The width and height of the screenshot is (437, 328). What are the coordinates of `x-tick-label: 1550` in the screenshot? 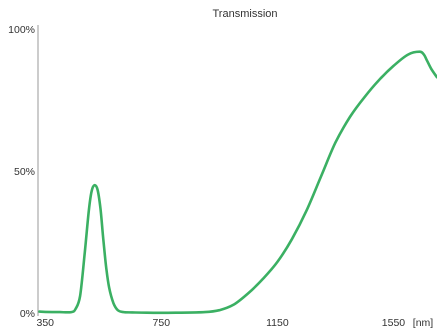 It's located at (394, 322).